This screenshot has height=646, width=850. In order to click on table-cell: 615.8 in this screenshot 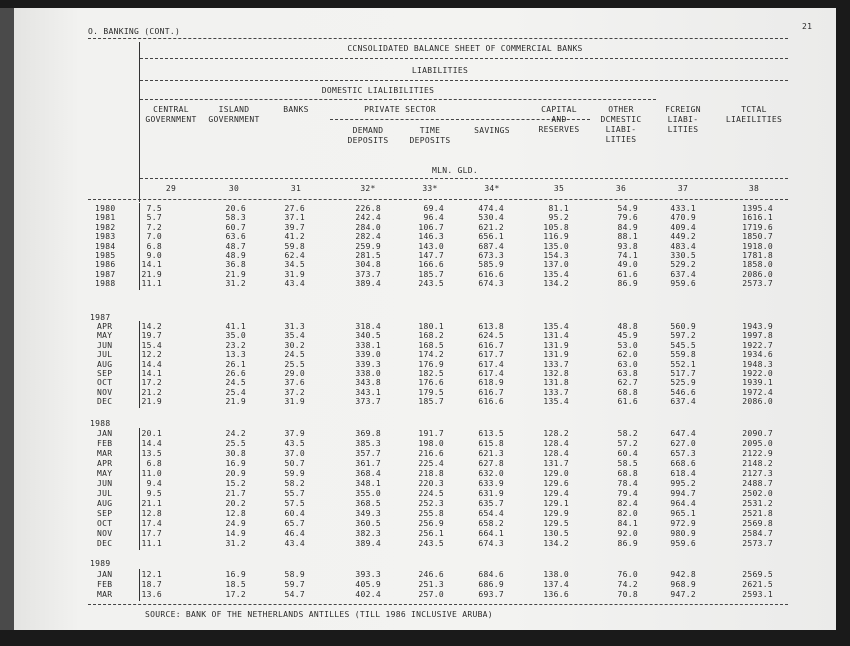, I will do `click(491, 443)`.